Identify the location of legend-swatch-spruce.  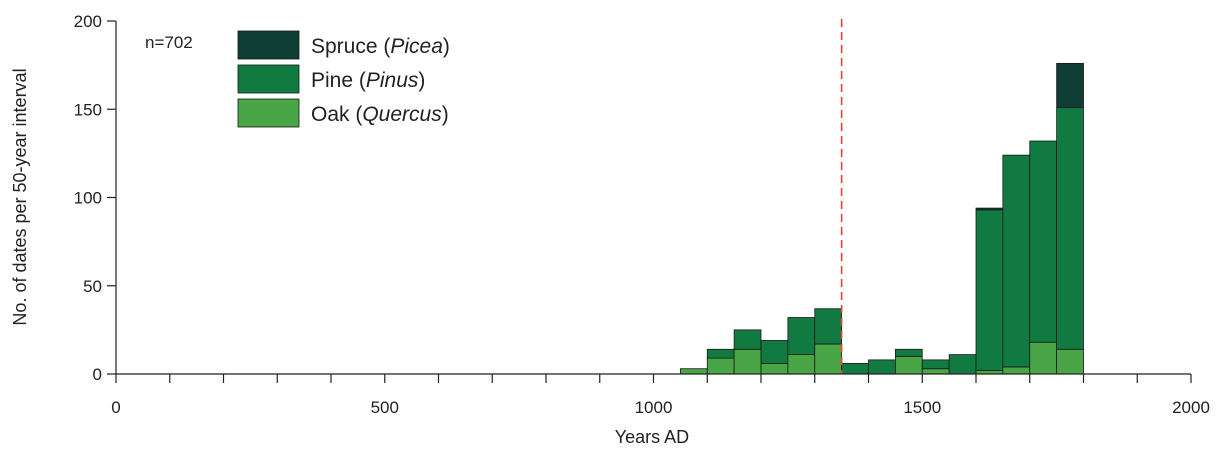
(268, 45).